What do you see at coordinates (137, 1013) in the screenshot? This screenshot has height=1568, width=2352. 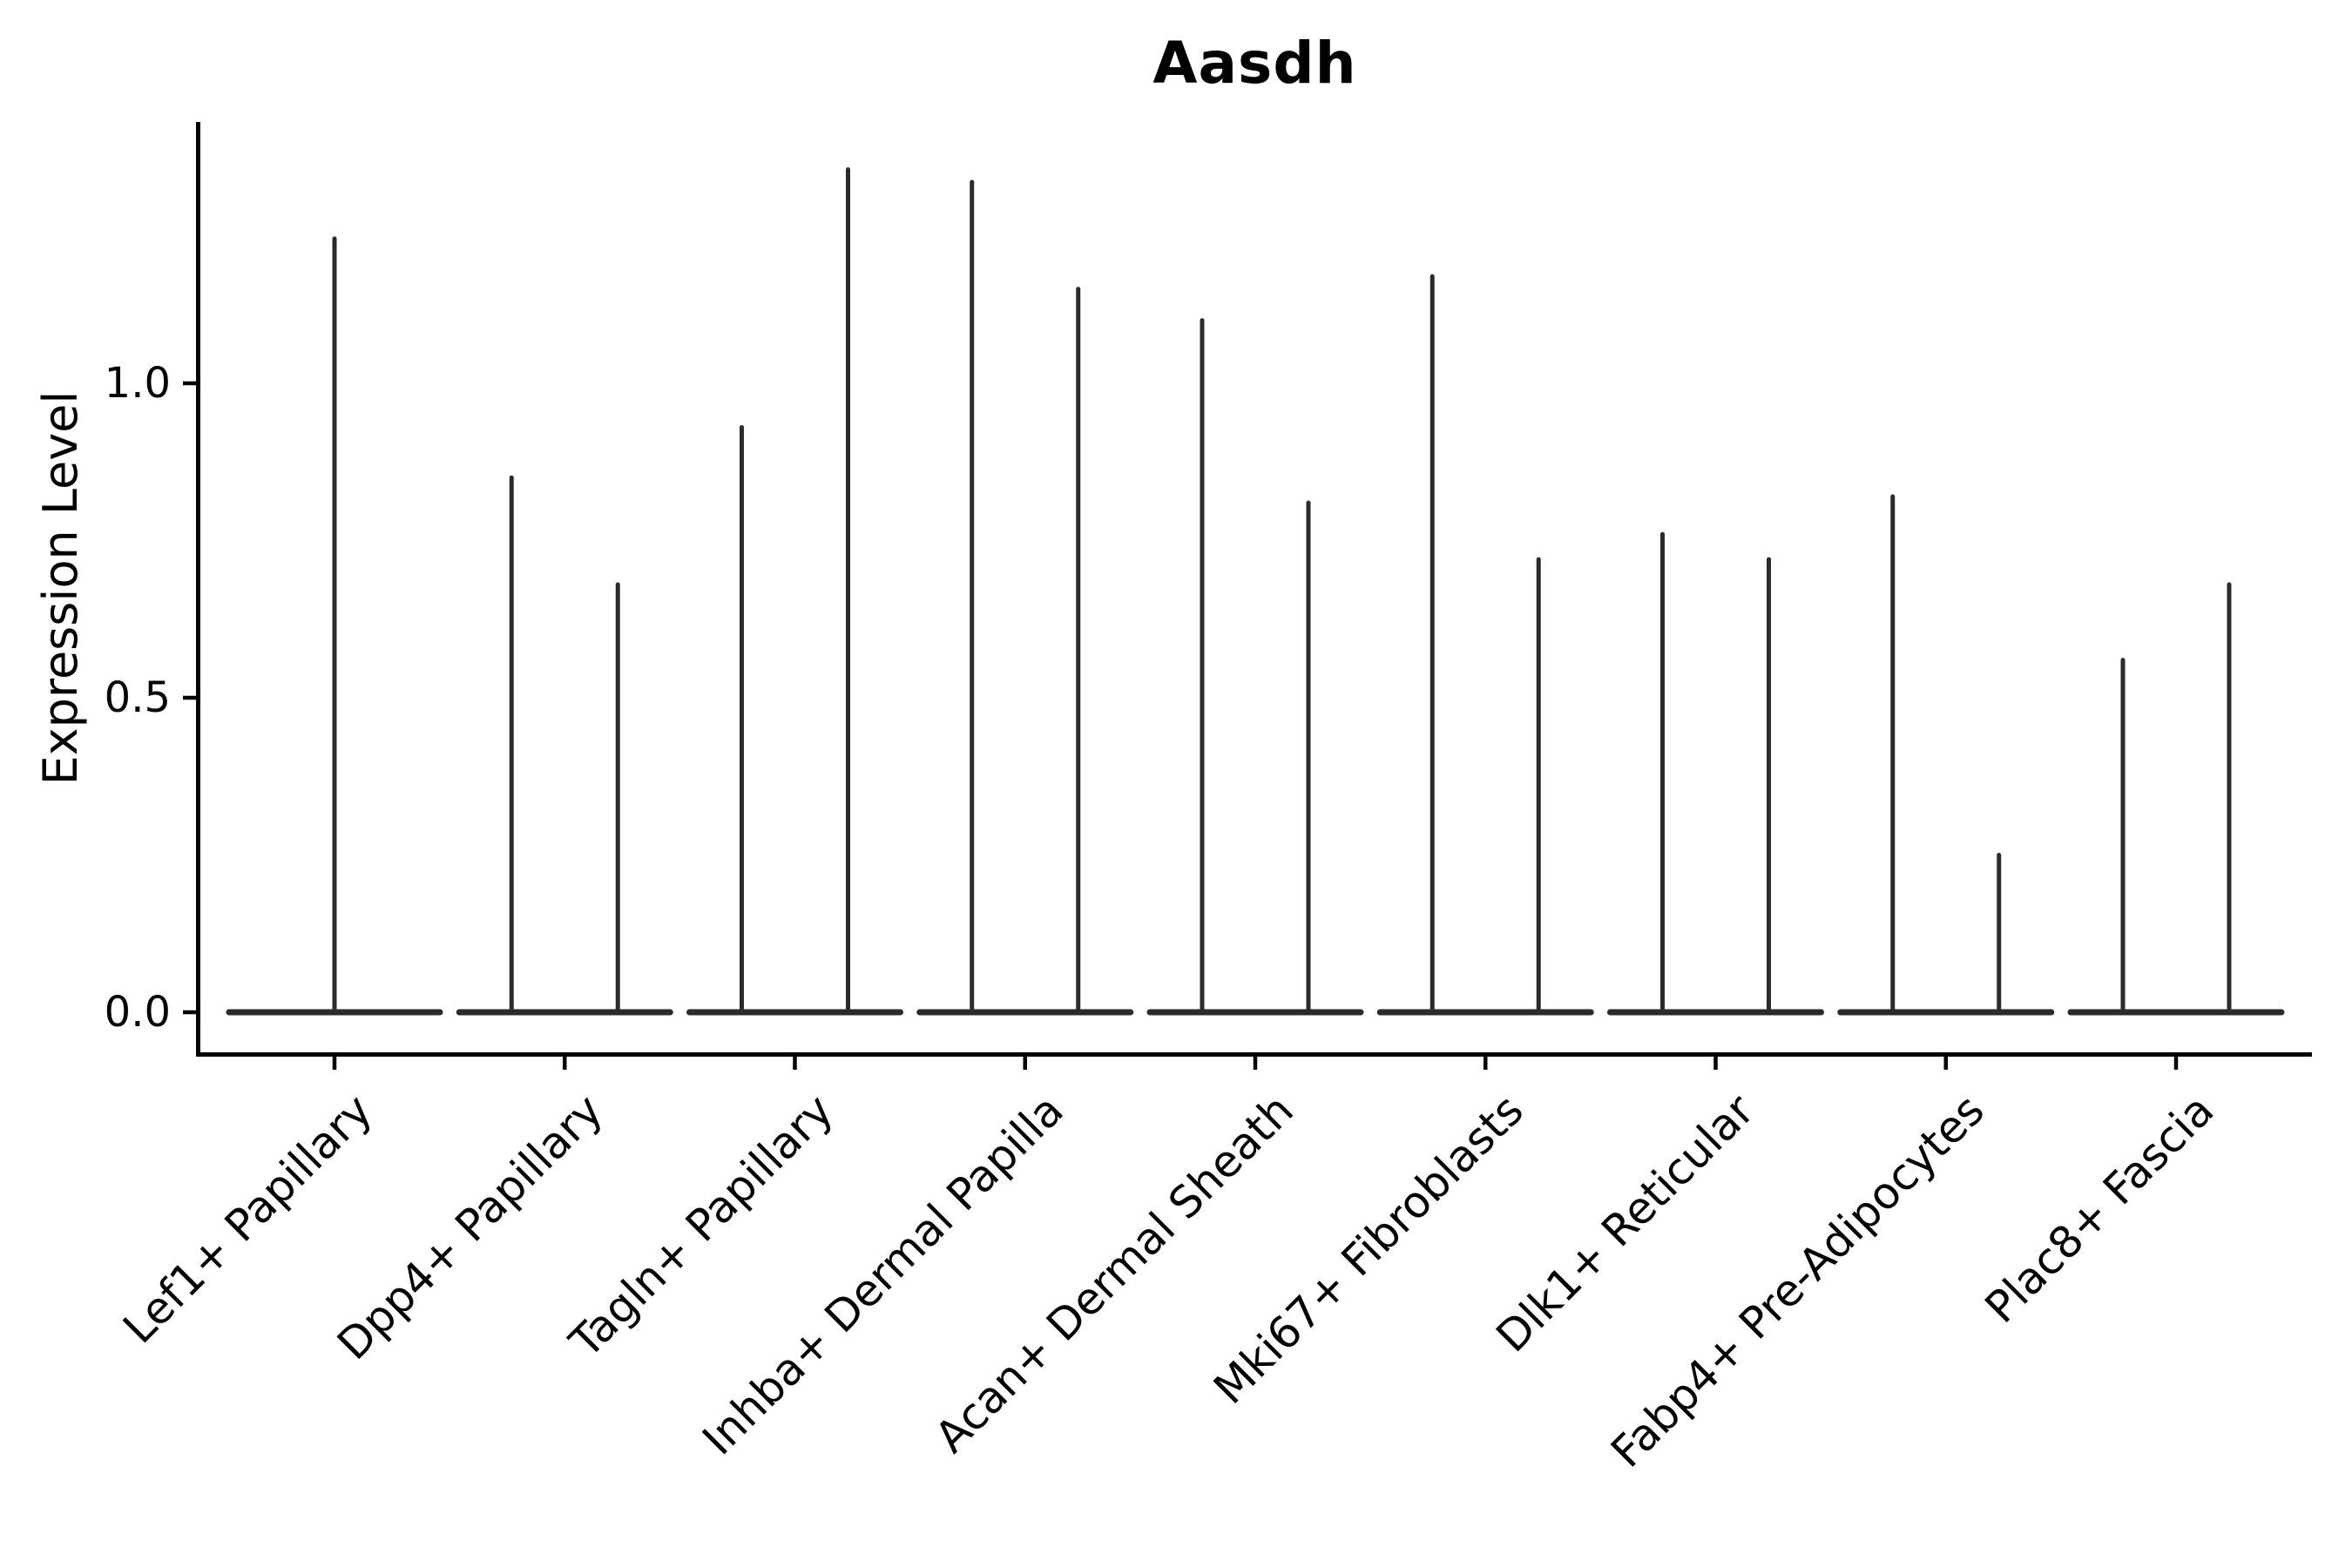 I see `y-tick-label: 0.0` at bounding box center [137, 1013].